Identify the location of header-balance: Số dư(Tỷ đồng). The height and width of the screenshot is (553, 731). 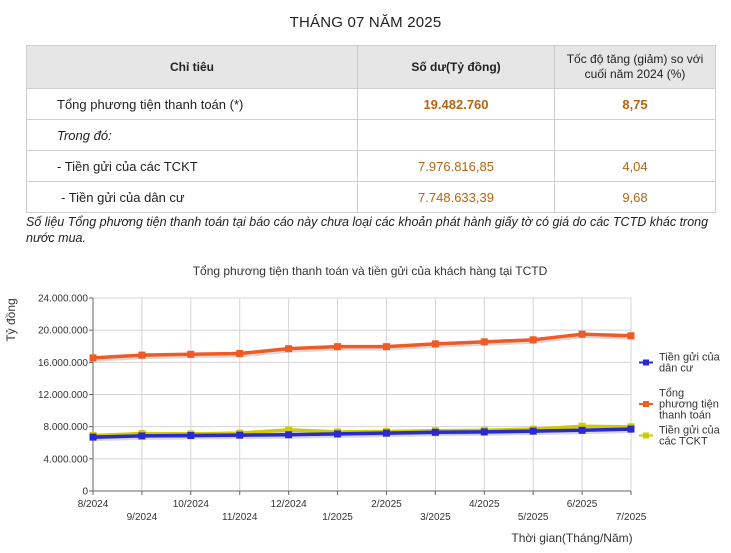
(456, 67).